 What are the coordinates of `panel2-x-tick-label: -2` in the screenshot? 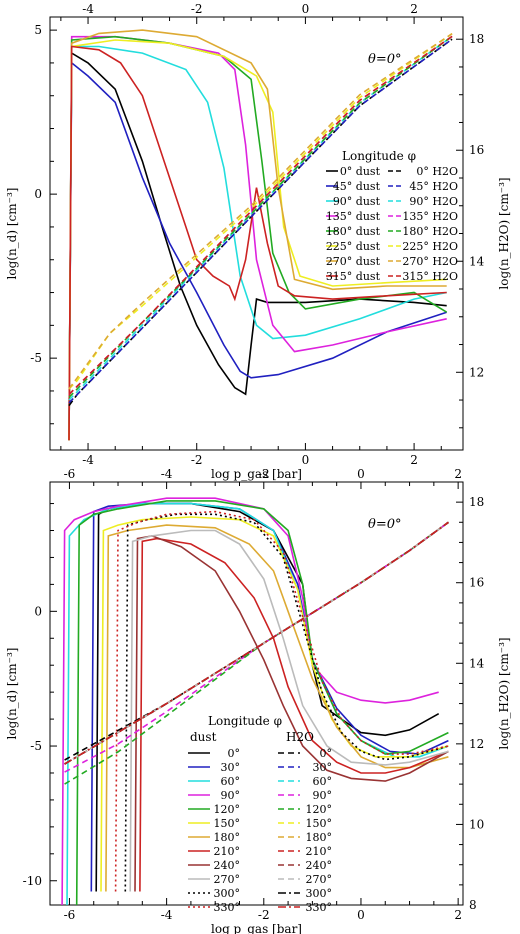 It's located at (264, 915).